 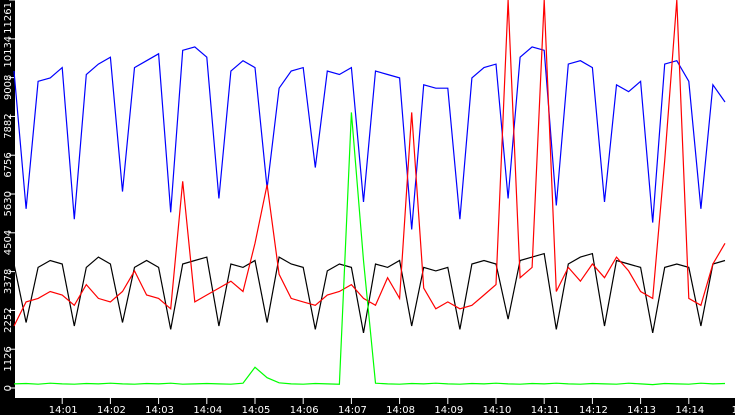 I want to click on x-tick-label: 14:11, so click(x=545, y=410).